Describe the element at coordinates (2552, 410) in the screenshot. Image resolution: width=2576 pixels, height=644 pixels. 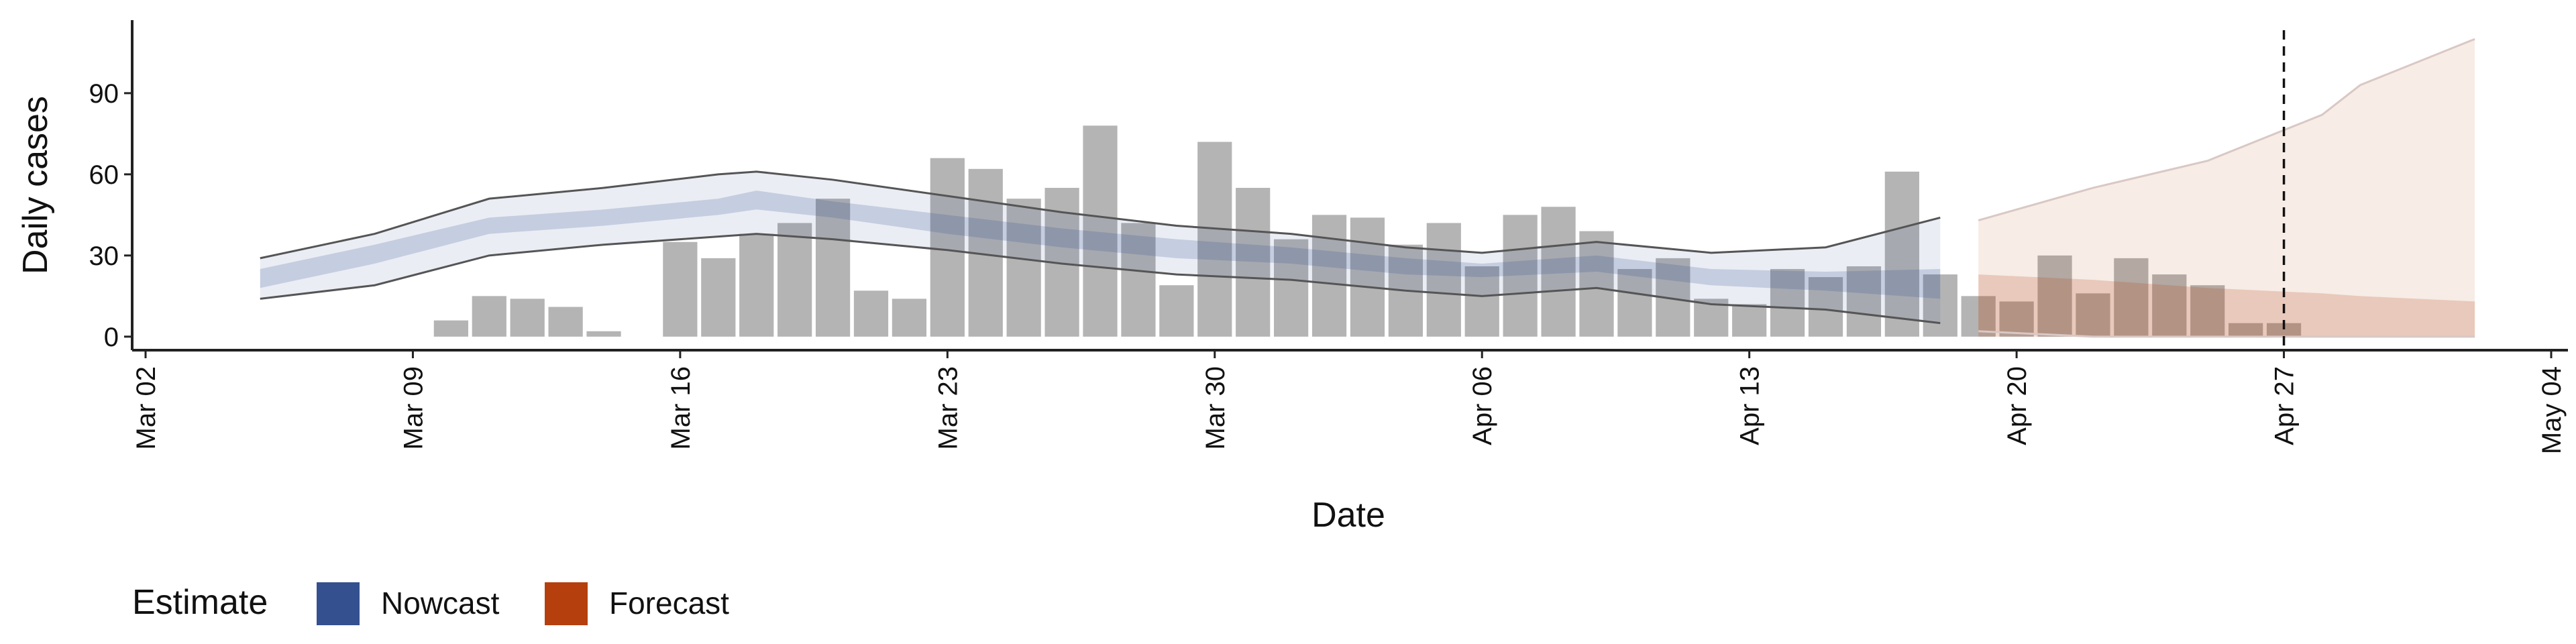
I see `x-tick-label: May 04` at that location.